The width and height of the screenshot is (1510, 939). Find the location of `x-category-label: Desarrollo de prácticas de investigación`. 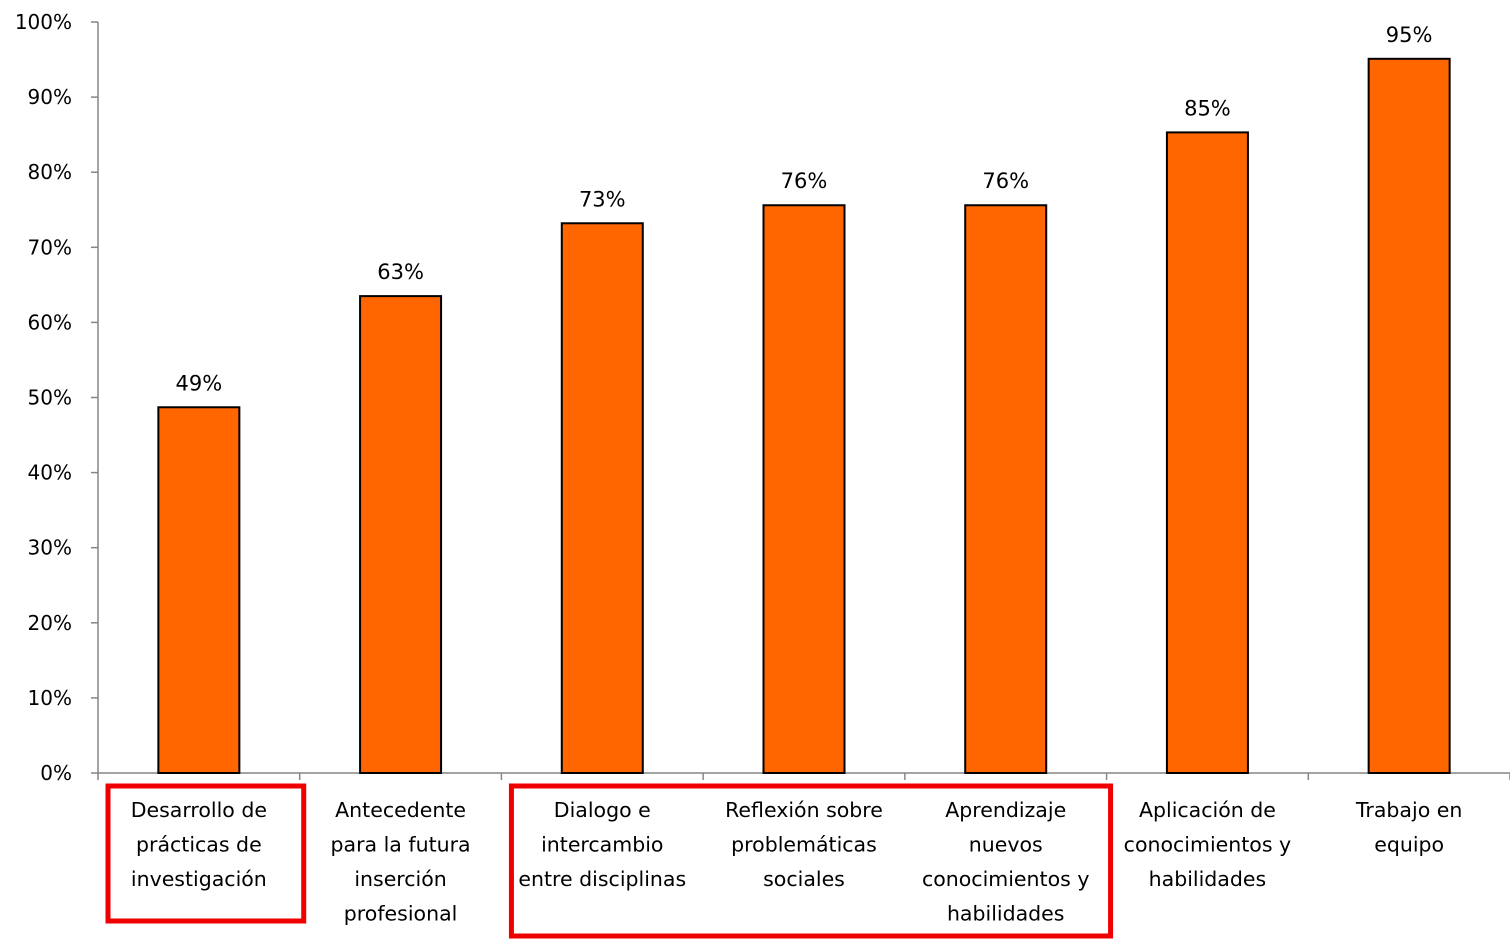

x-category-label: Desarrollo de prácticas de investigación is located at coordinates (199, 844).